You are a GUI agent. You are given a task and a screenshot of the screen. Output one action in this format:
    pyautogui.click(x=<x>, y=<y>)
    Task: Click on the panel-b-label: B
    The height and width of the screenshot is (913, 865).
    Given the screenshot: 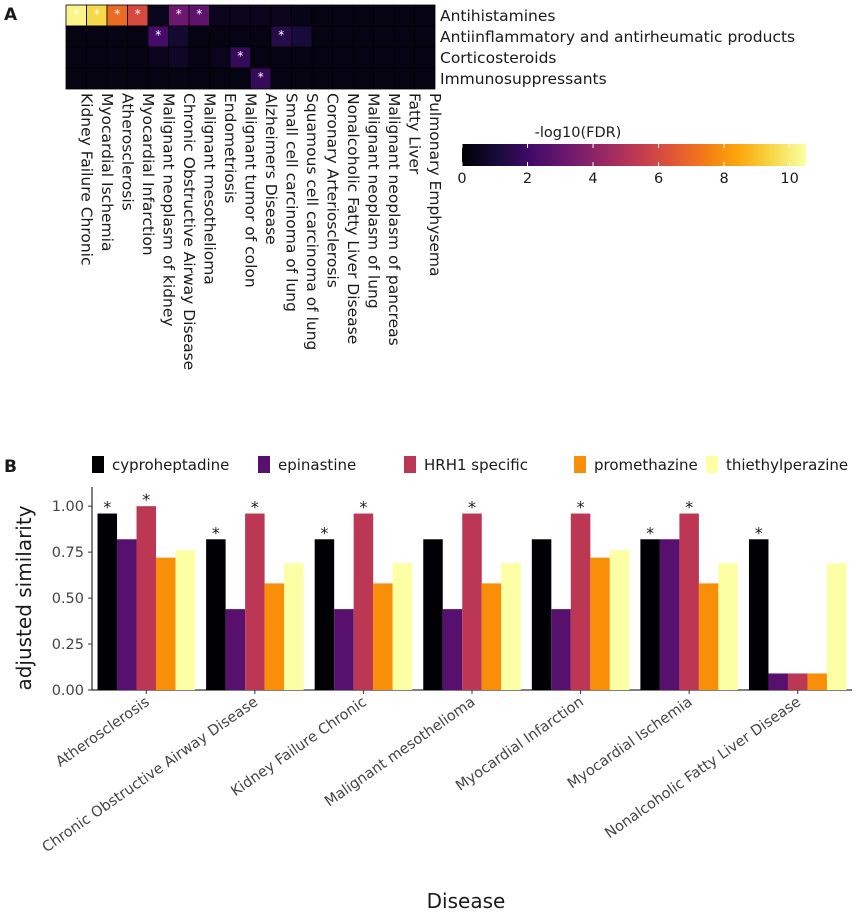 What is the action you would take?
    pyautogui.click(x=10, y=467)
    